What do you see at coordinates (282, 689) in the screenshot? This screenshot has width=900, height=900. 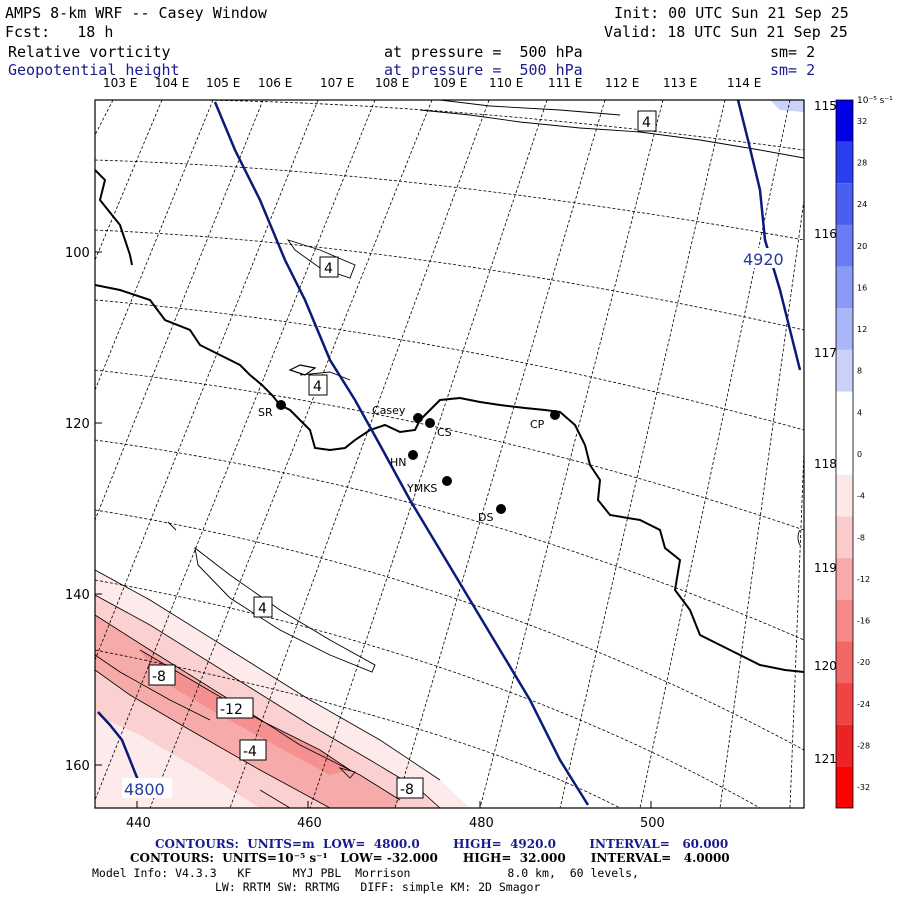 I see `vorticity-fill` at bounding box center [282, 689].